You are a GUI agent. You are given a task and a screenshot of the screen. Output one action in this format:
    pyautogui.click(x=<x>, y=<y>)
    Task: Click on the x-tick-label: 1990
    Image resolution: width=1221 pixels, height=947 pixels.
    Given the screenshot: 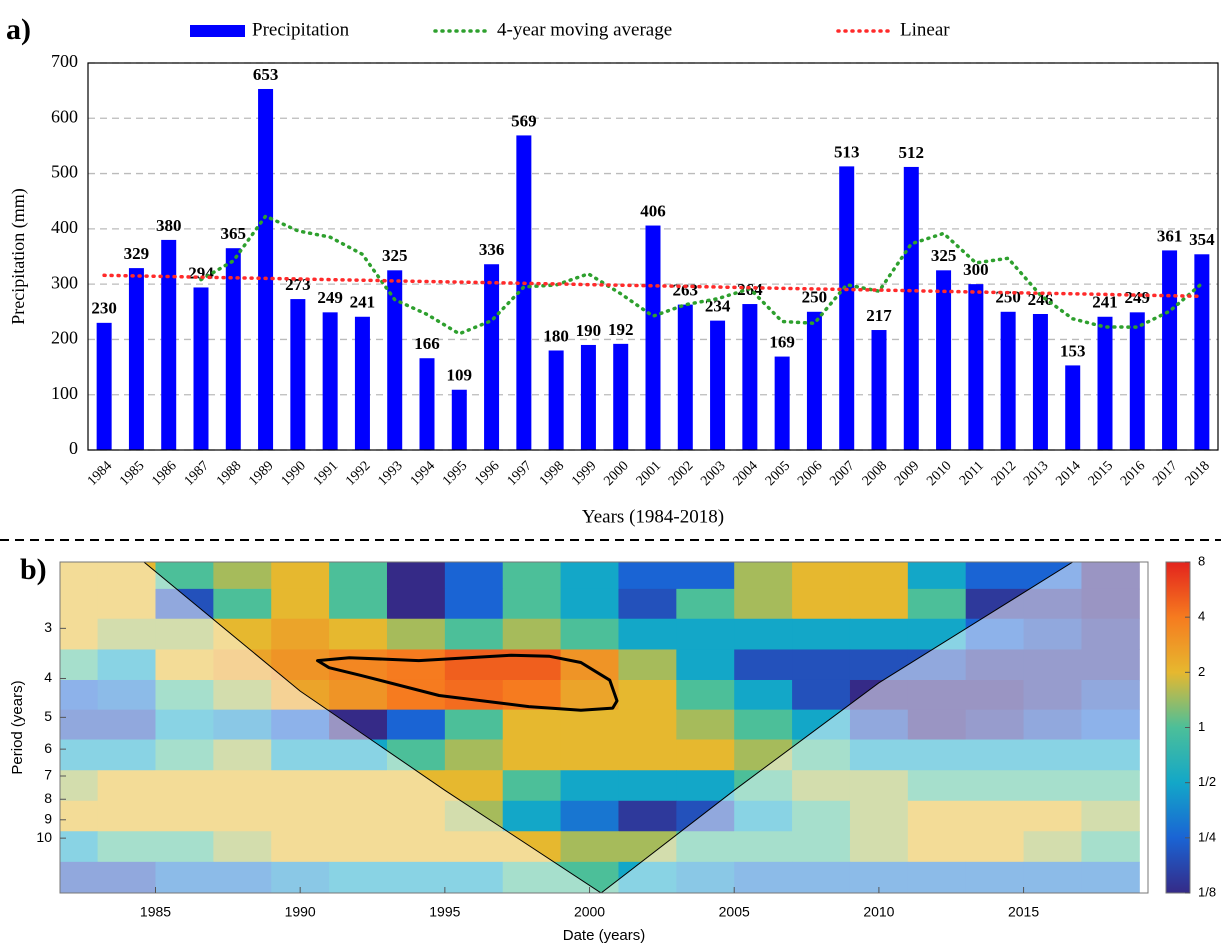 What is the action you would take?
    pyautogui.click(x=294, y=473)
    